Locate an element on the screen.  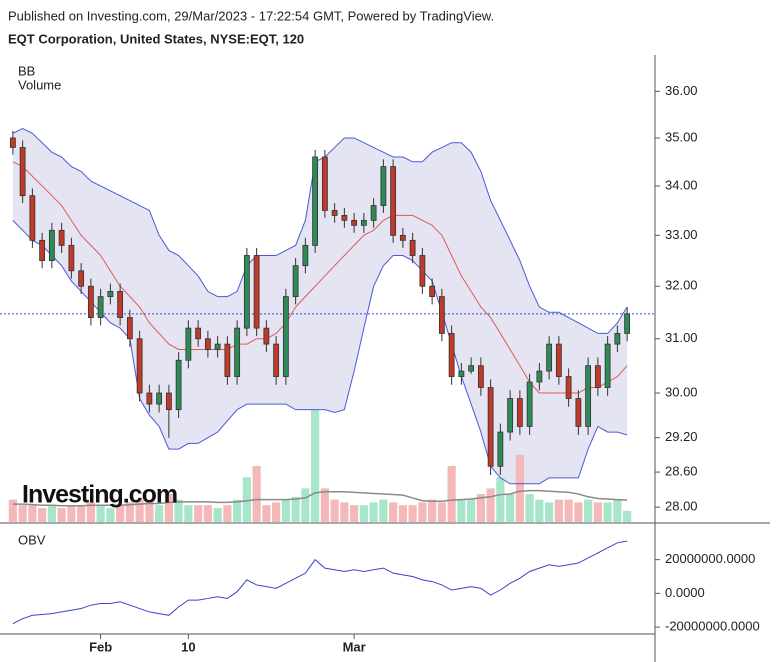
y-tick-label: 31.00 is located at coordinates (681, 337).